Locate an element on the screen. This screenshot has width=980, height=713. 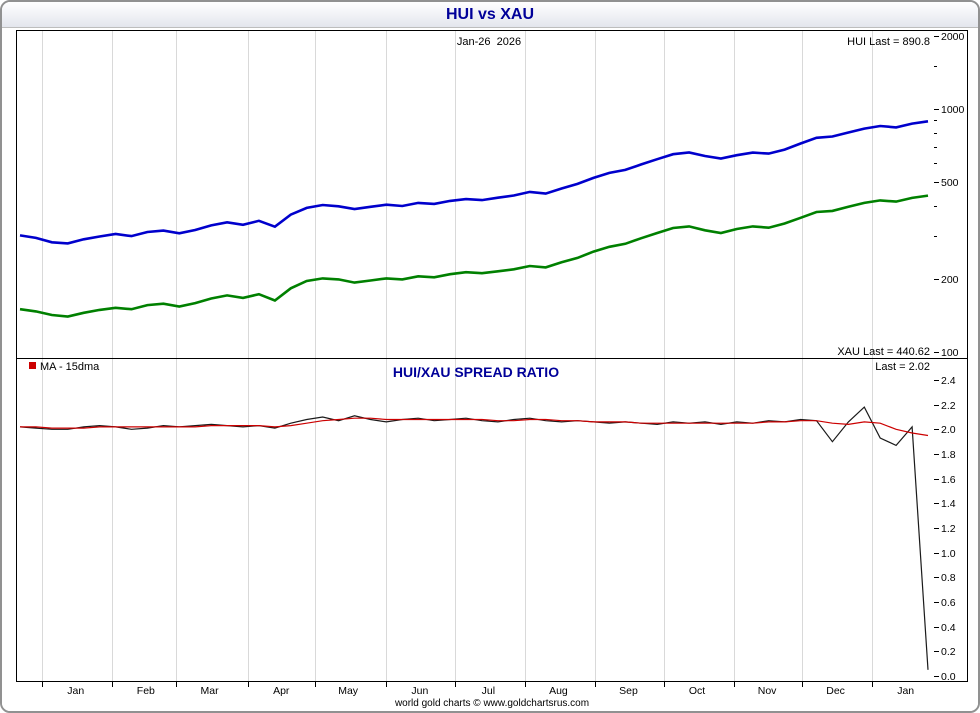
month-label: Sep is located at coordinates (628, 691).